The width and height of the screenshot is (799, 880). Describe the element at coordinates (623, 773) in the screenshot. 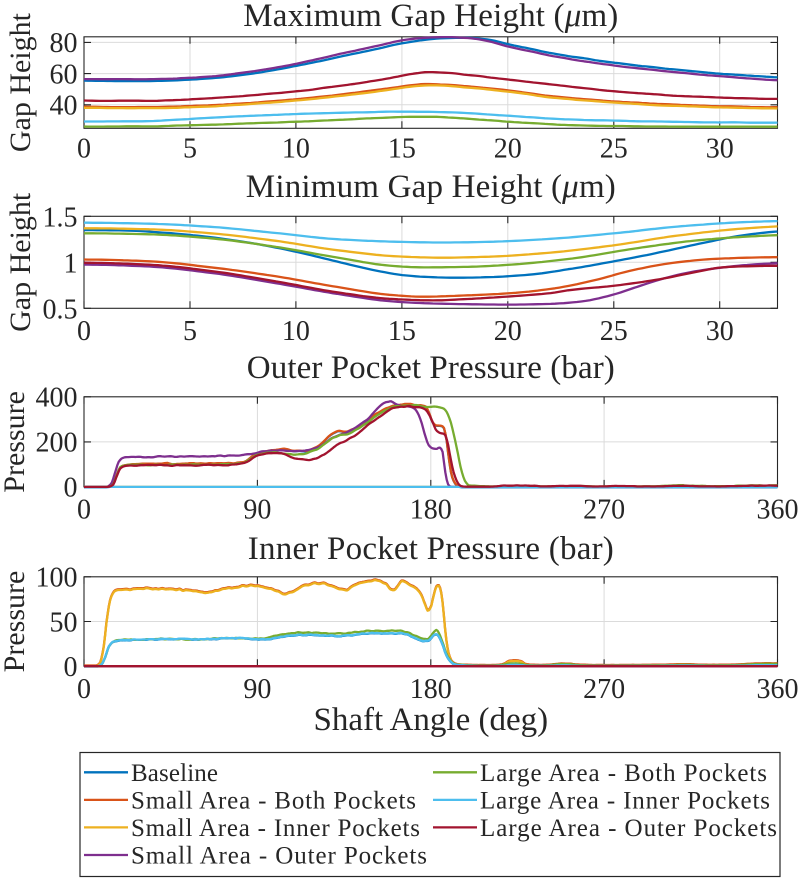

I see `svg-text: Large Area - Both Pockets` at that location.